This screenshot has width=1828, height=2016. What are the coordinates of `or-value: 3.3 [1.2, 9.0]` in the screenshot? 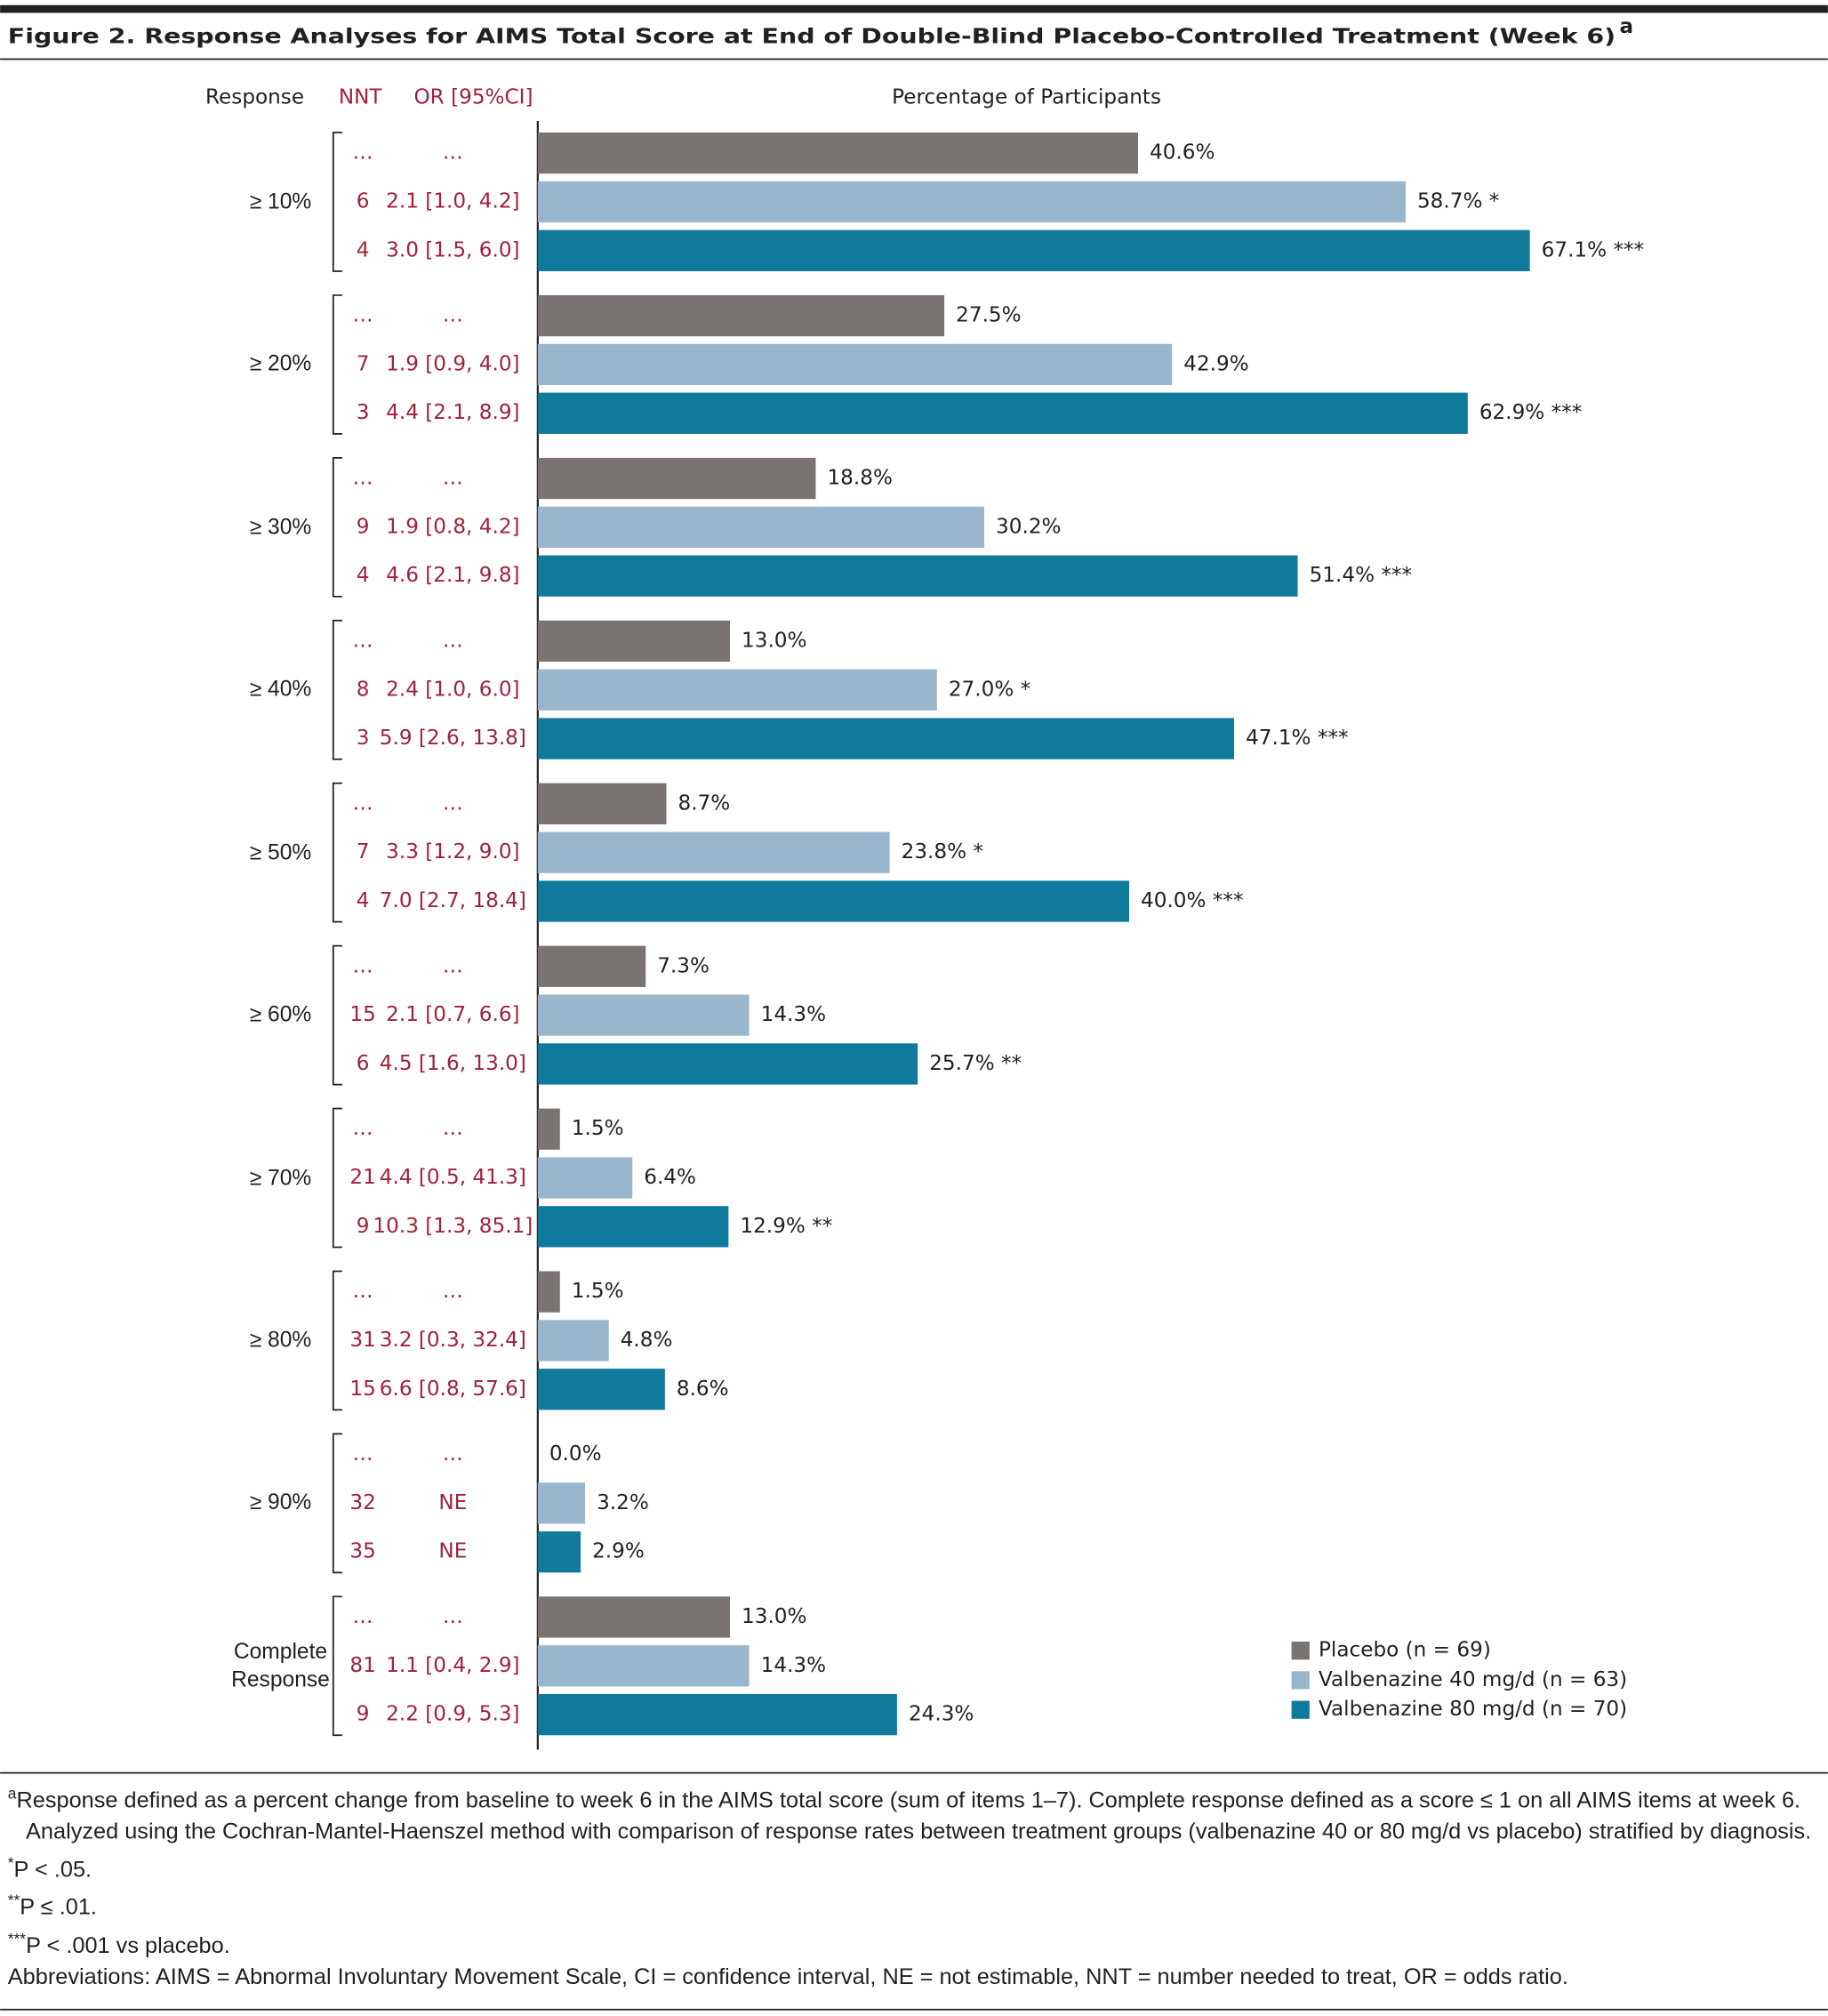 It's located at (452, 851).